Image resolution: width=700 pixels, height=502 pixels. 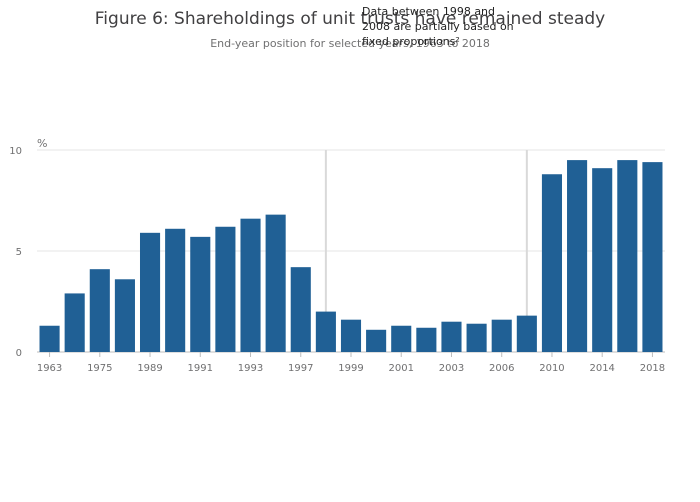 I want to click on annotation-line: Data between 1998 and, so click(x=428, y=11).